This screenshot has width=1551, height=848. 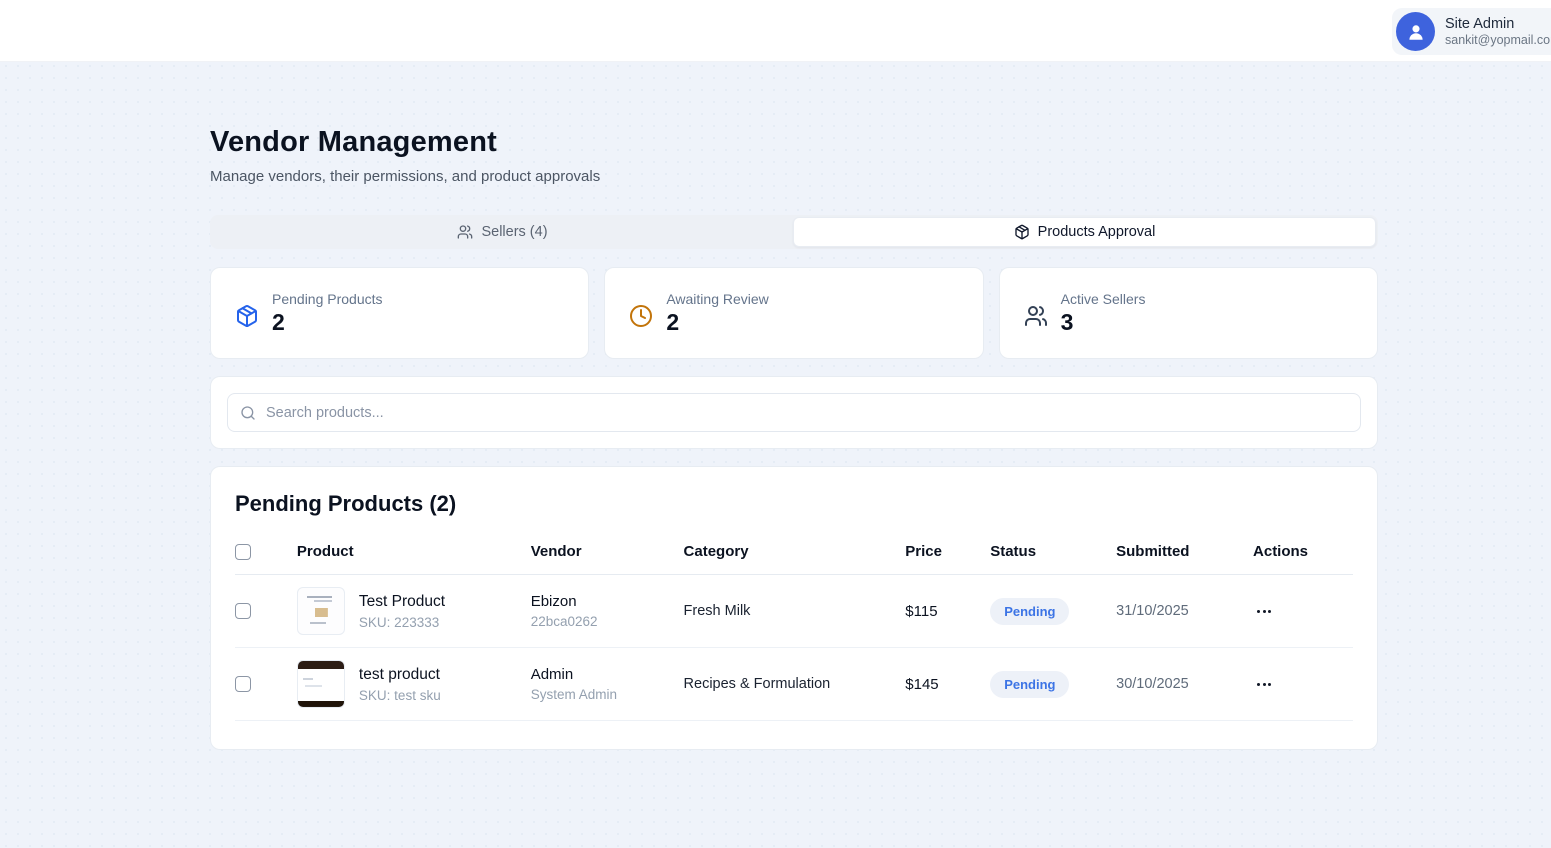 I want to click on avatar, so click(x=1415, y=31).